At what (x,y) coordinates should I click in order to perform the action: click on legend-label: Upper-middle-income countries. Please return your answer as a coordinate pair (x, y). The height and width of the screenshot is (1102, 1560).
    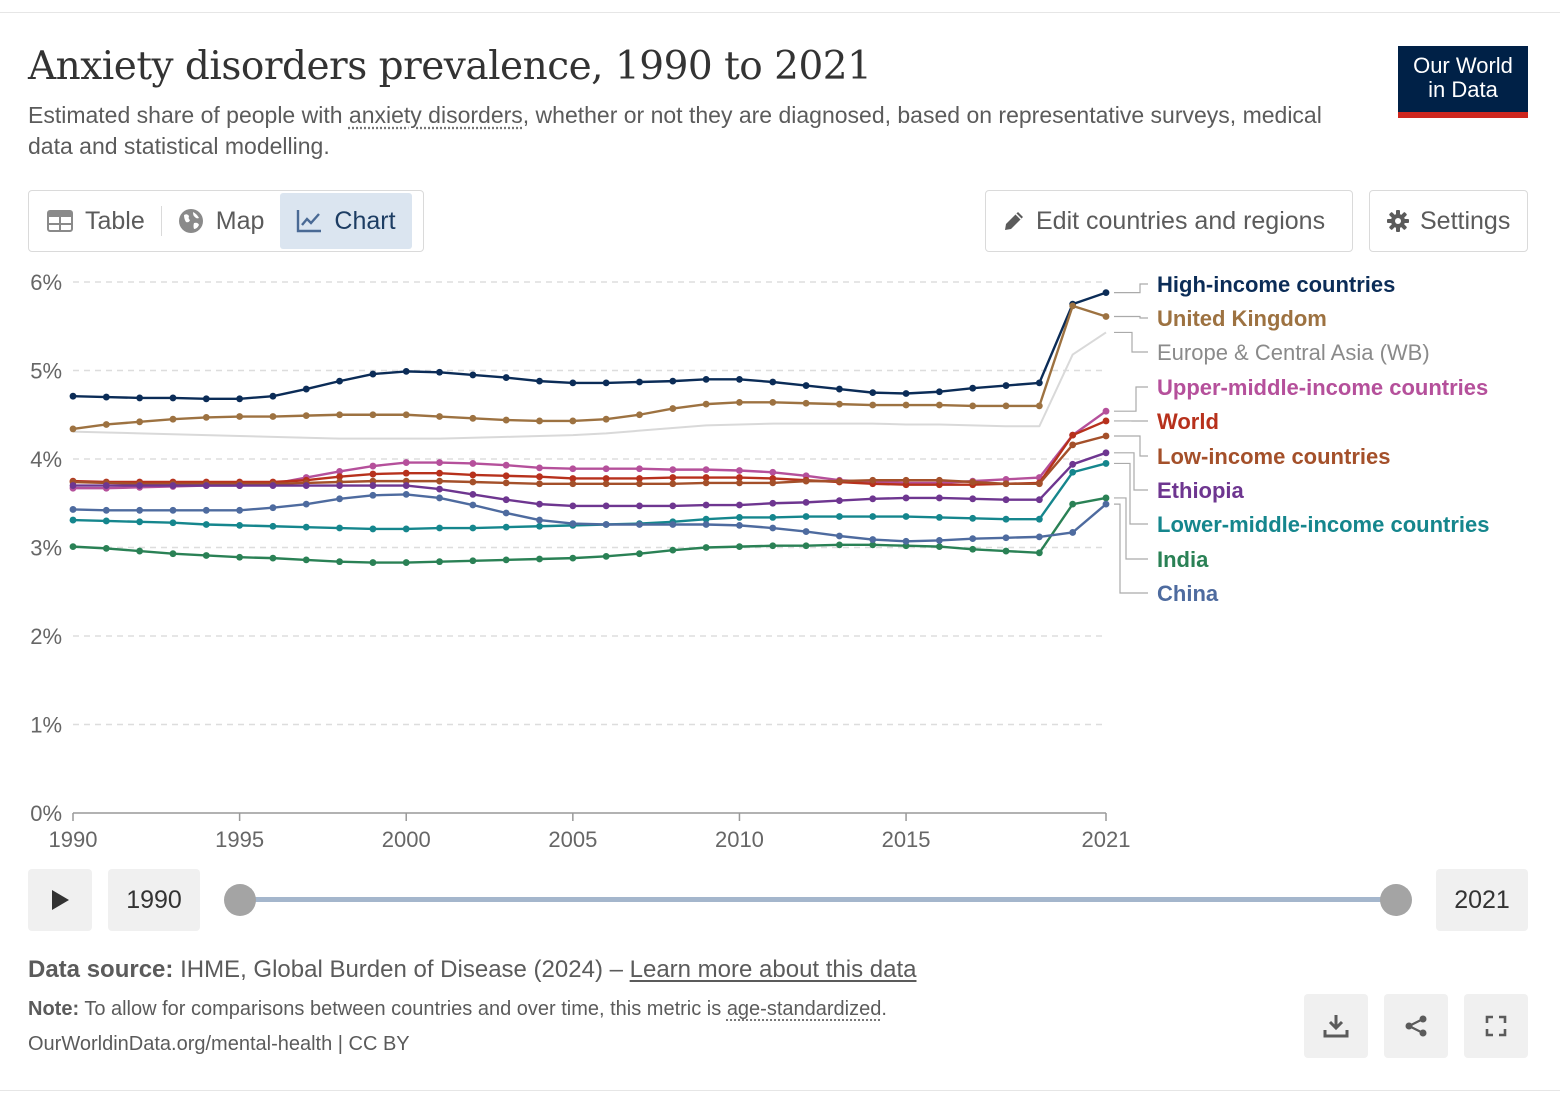
    Looking at the image, I should click on (1322, 387).